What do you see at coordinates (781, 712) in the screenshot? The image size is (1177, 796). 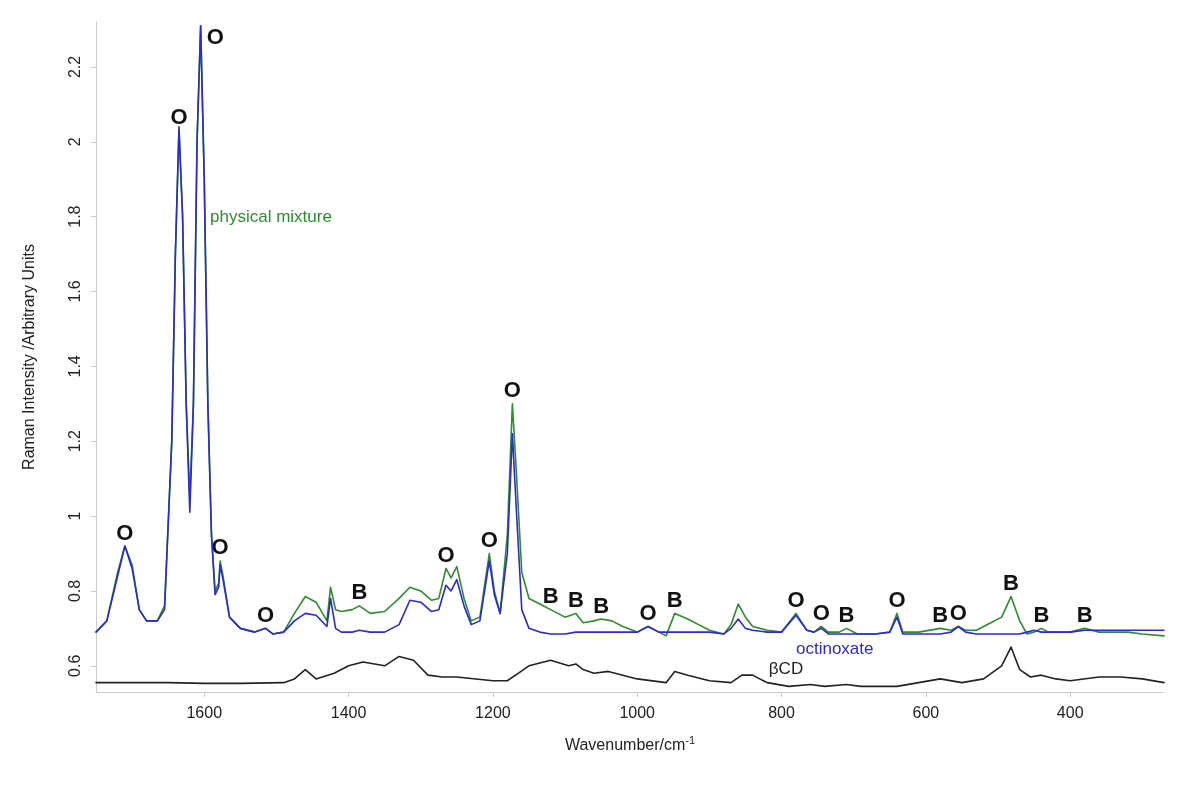 I see `x-tick-label: 800` at bounding box center [781, 712].